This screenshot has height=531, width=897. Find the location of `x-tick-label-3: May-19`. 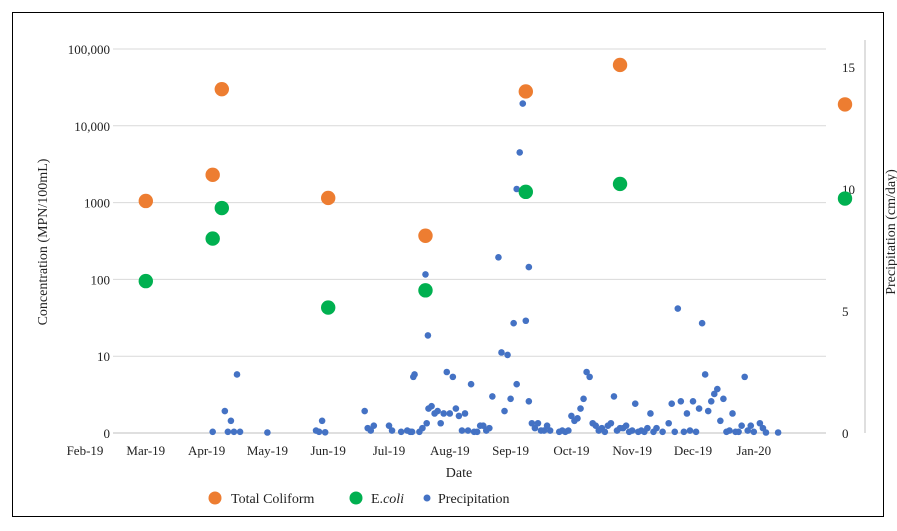

x-tick-label-3: May-19 is located at coordinates (267, 450).